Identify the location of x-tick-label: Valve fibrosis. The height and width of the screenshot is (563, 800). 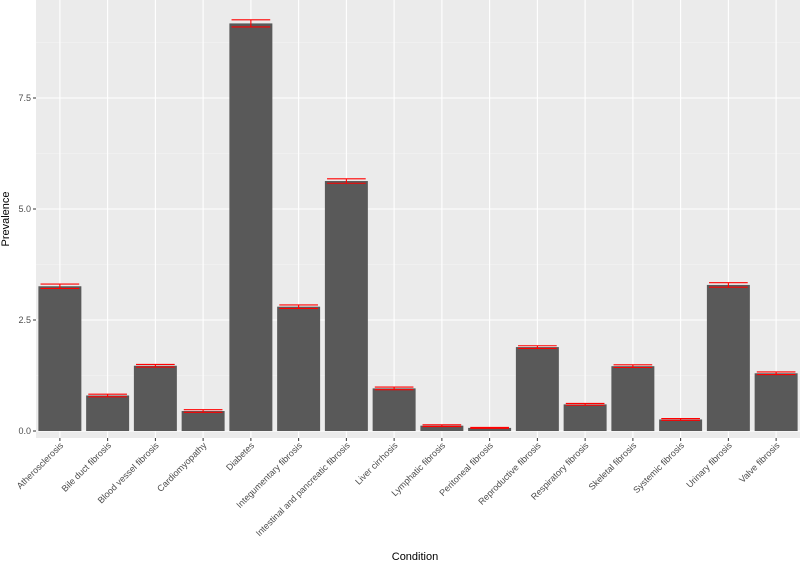
(759, 462).